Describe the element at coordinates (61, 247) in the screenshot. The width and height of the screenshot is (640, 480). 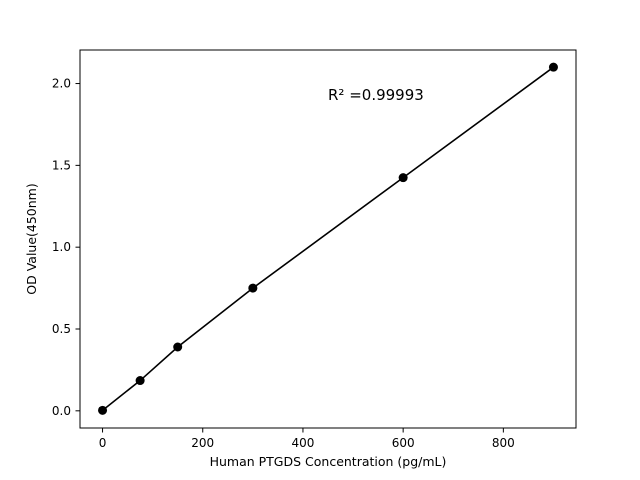
I see `y-tick-label: 1.0` at that location.